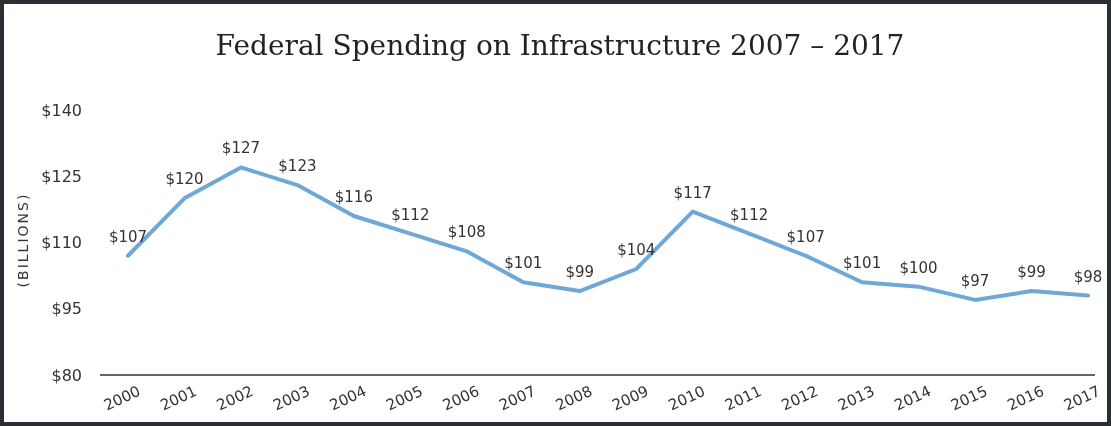 The width and height of the screenshot is (1111, 426). Describe the element at coordinates (61, 176) in the screenshot. I see `y-tick-label: $125` at that location.